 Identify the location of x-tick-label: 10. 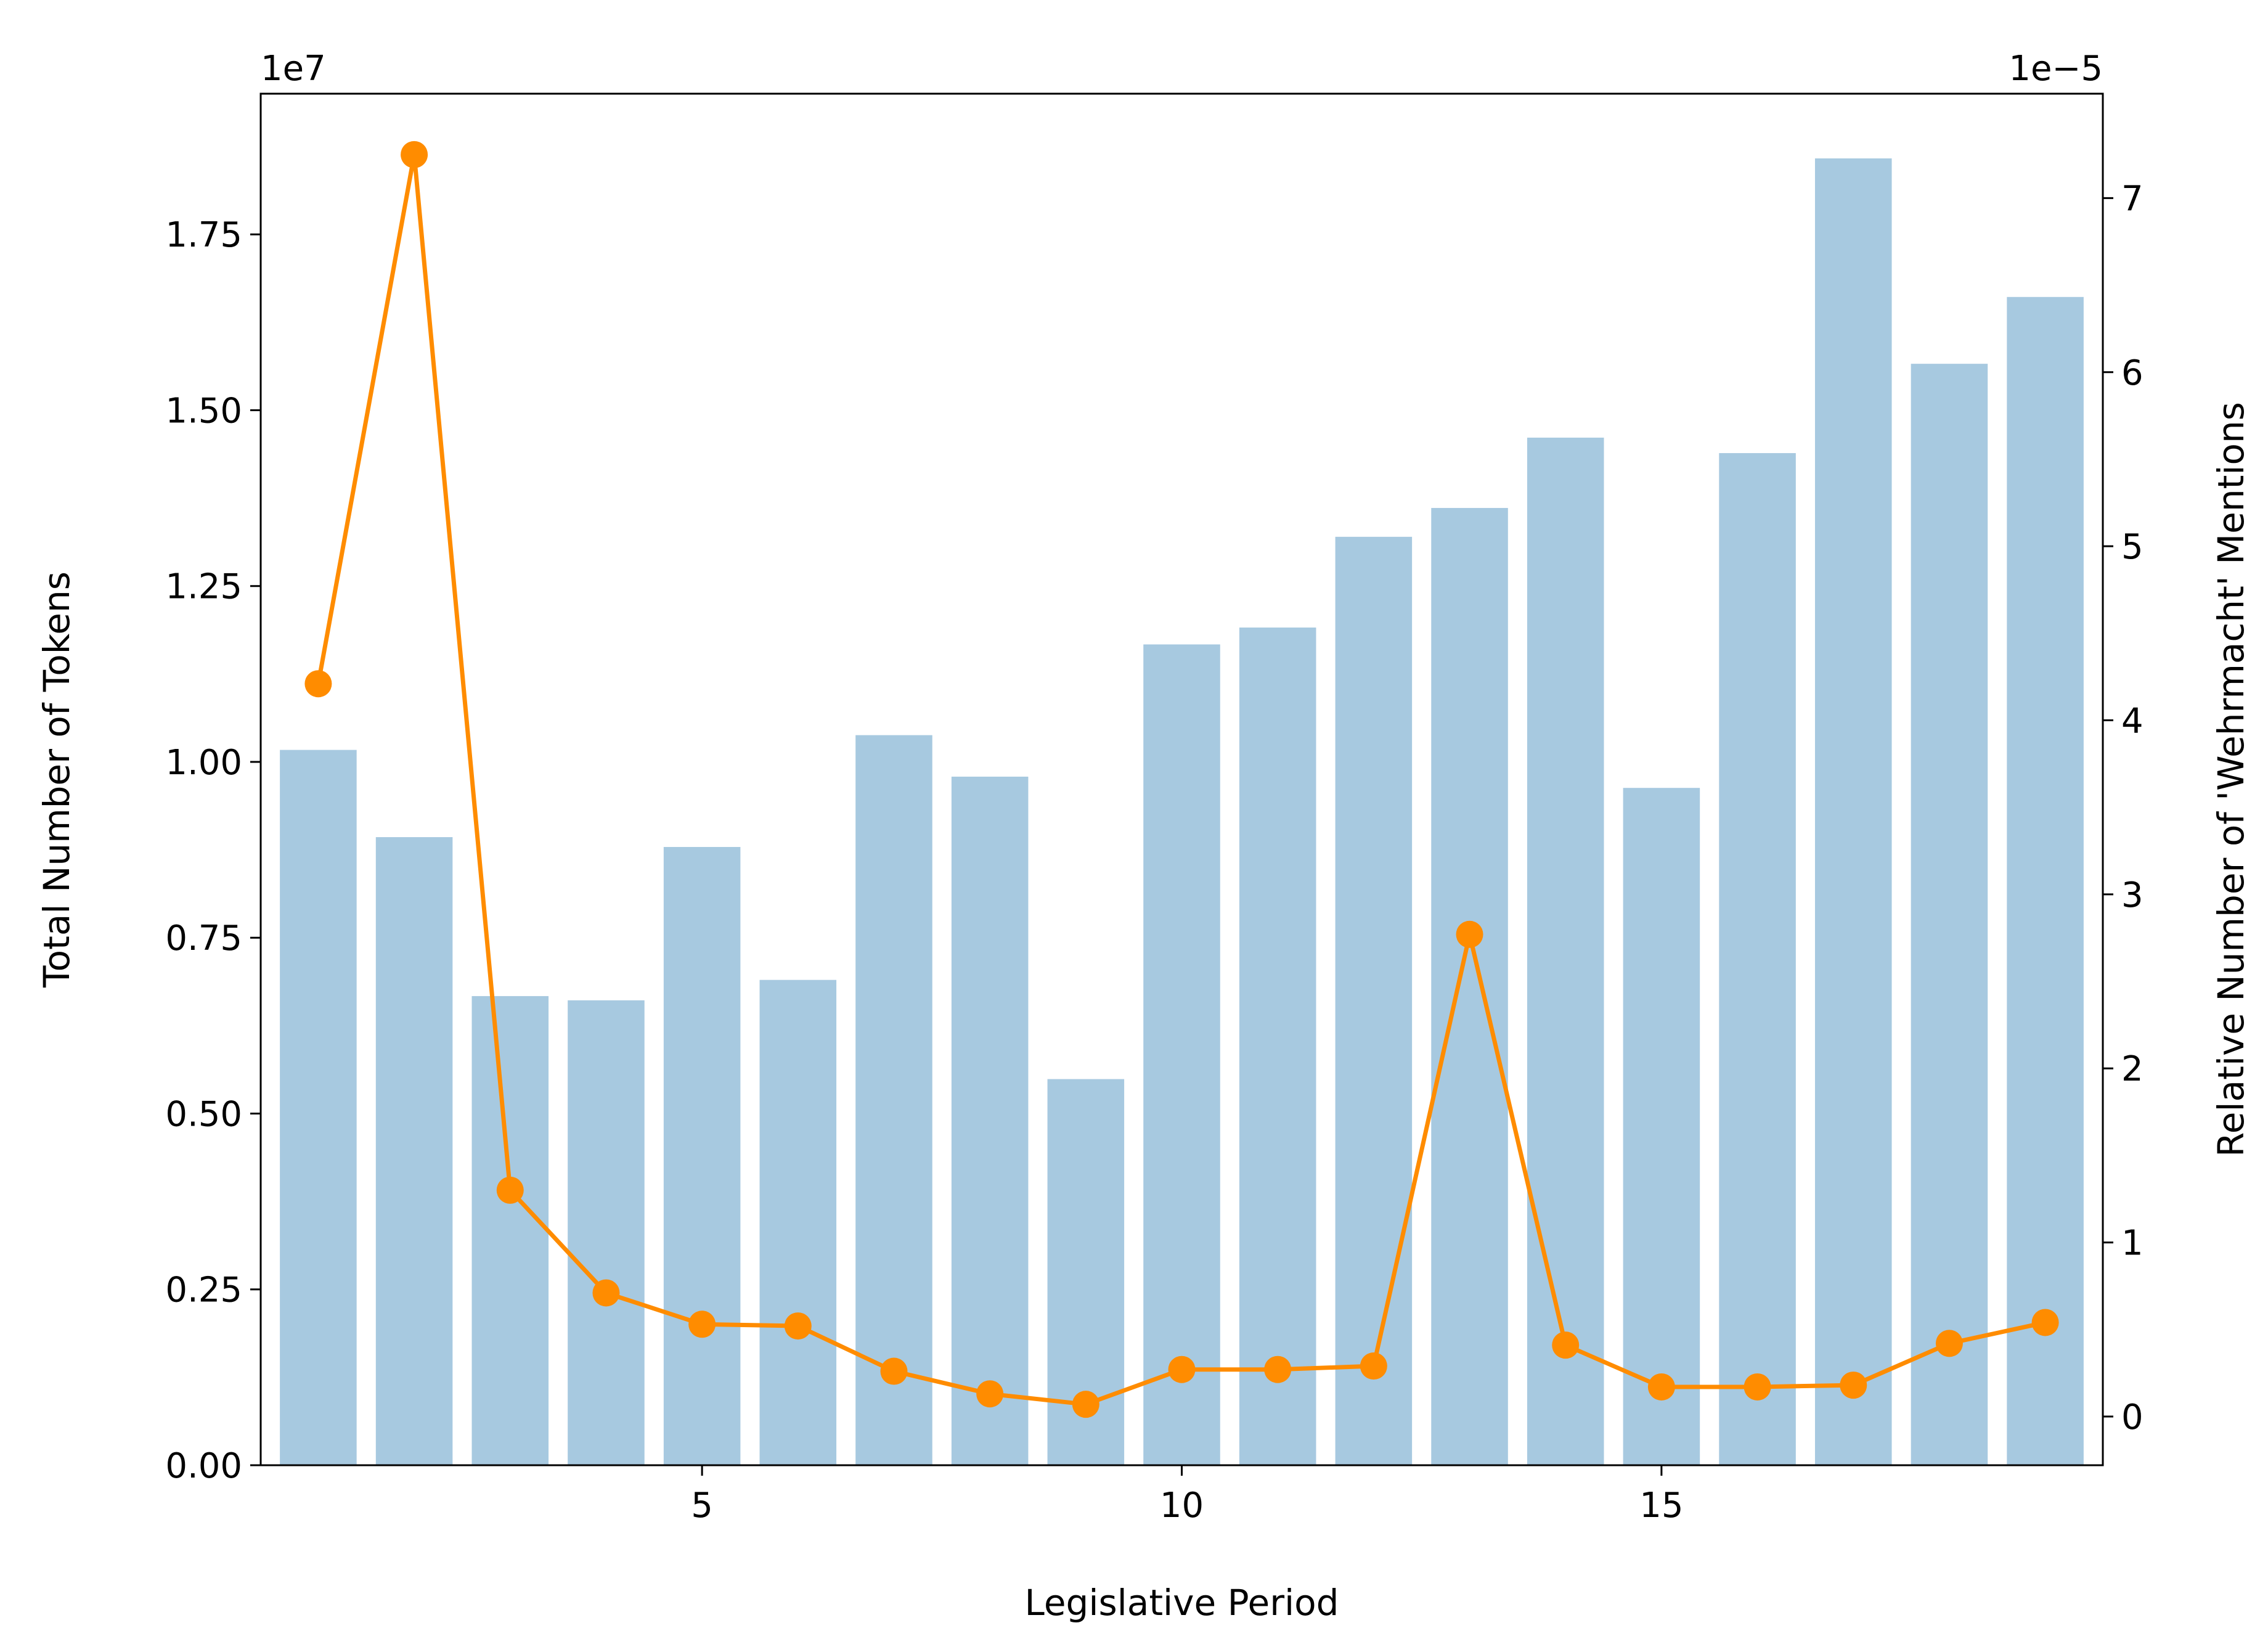
(1182, 1506).